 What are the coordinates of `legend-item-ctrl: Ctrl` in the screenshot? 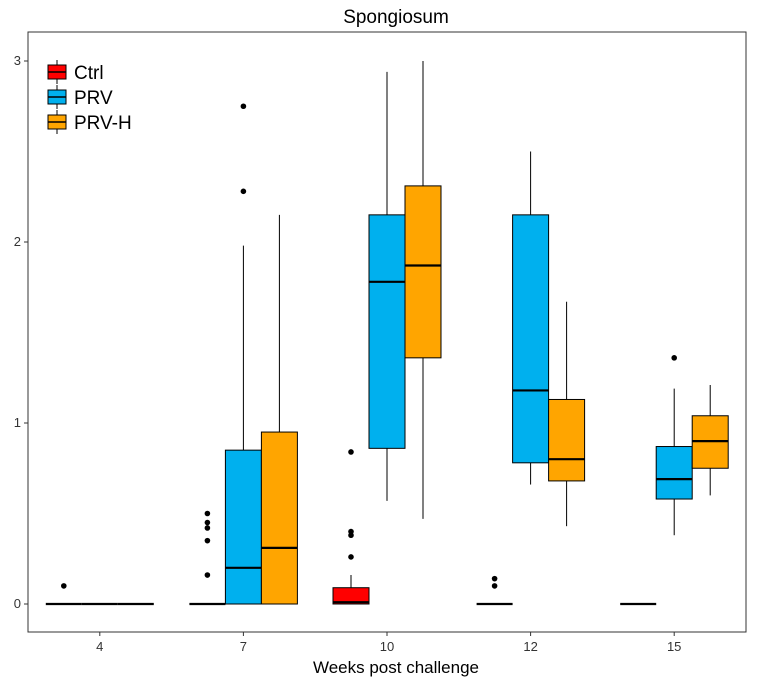 It's located at (75, 72).